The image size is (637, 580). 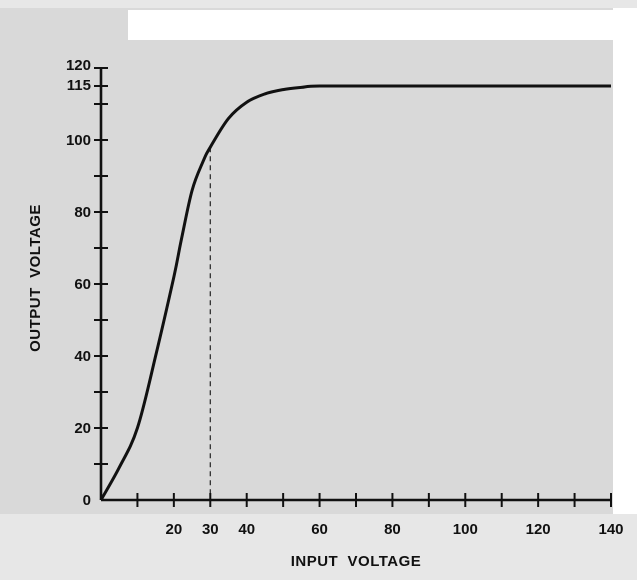 What do you see at coordinates (82, 356) in the screenshot?
I see `y-tick-label: 40` at bounding box center [82, 356].